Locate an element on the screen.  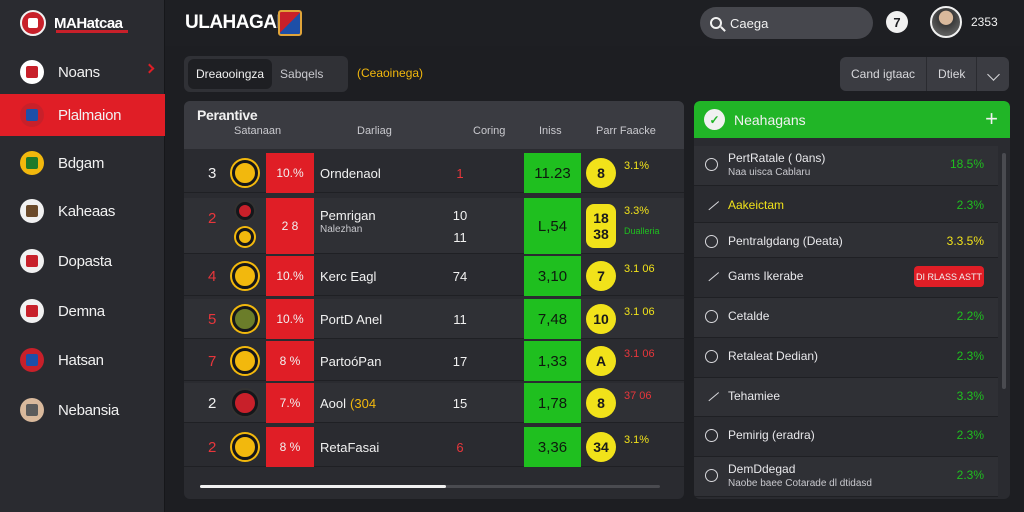
list-item-name: Aakeictam is located at coordinates (756, 205).